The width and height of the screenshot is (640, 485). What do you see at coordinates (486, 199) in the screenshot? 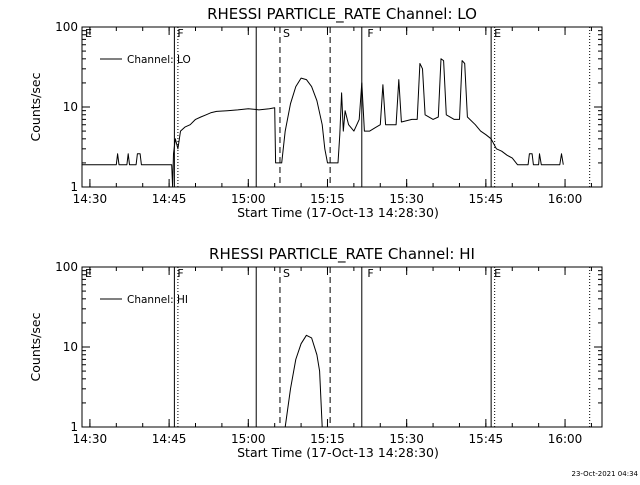
I see `chart0-x-tick-label: 15:45` at bounding box center [486, 199].